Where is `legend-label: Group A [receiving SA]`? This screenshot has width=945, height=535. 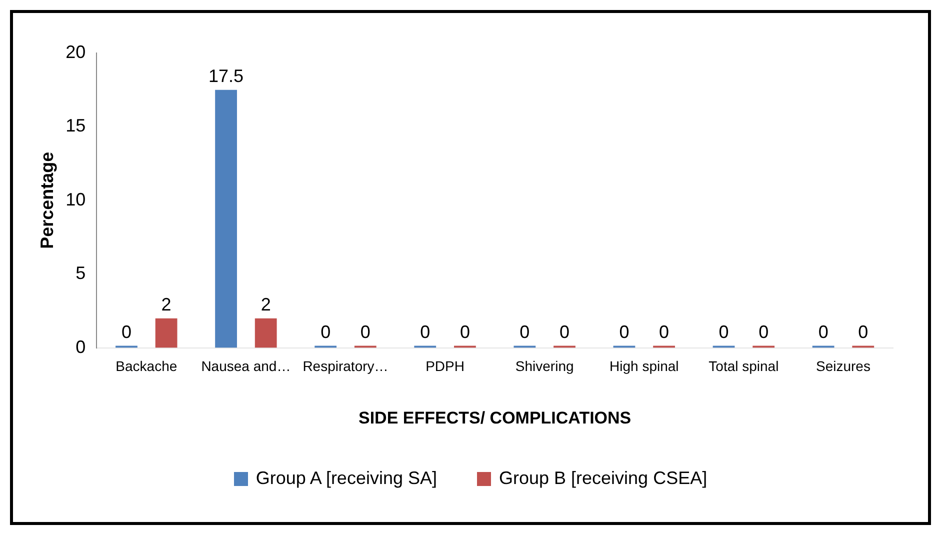 legend-label: Group A [receiving SA] is located at coordinates (346, 478).